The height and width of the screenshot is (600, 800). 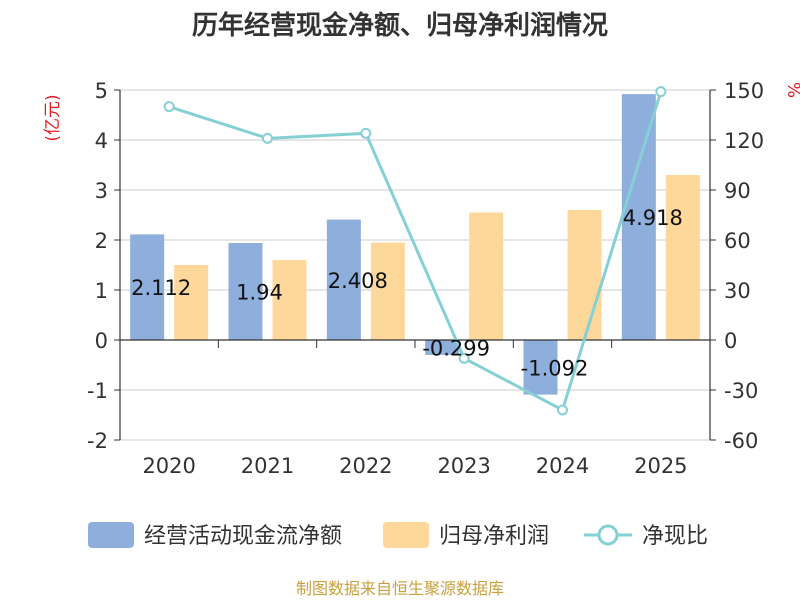 I want to click on right-axis-tick-label: 150, so click(x=744, y=91).